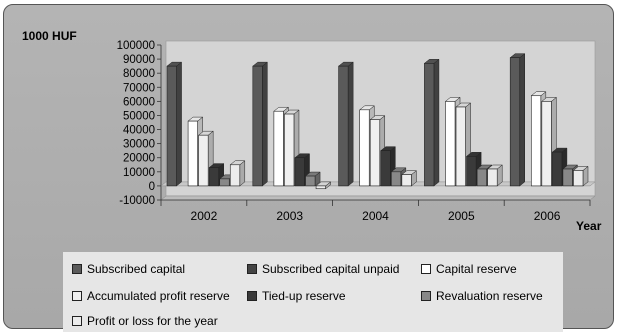 The image size is (619, 333). I want to click on y-tick-label: -10000, so click(137, 201).